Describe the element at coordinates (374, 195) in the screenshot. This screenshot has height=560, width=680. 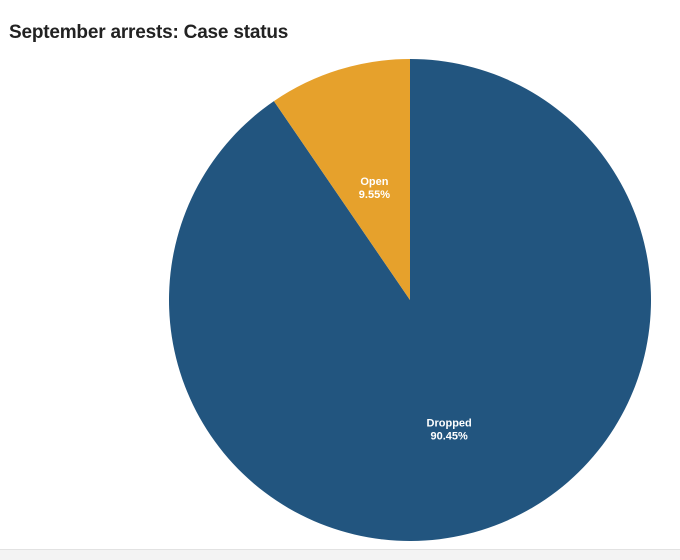
I see `slice-value-open: 9.55%` at that location.